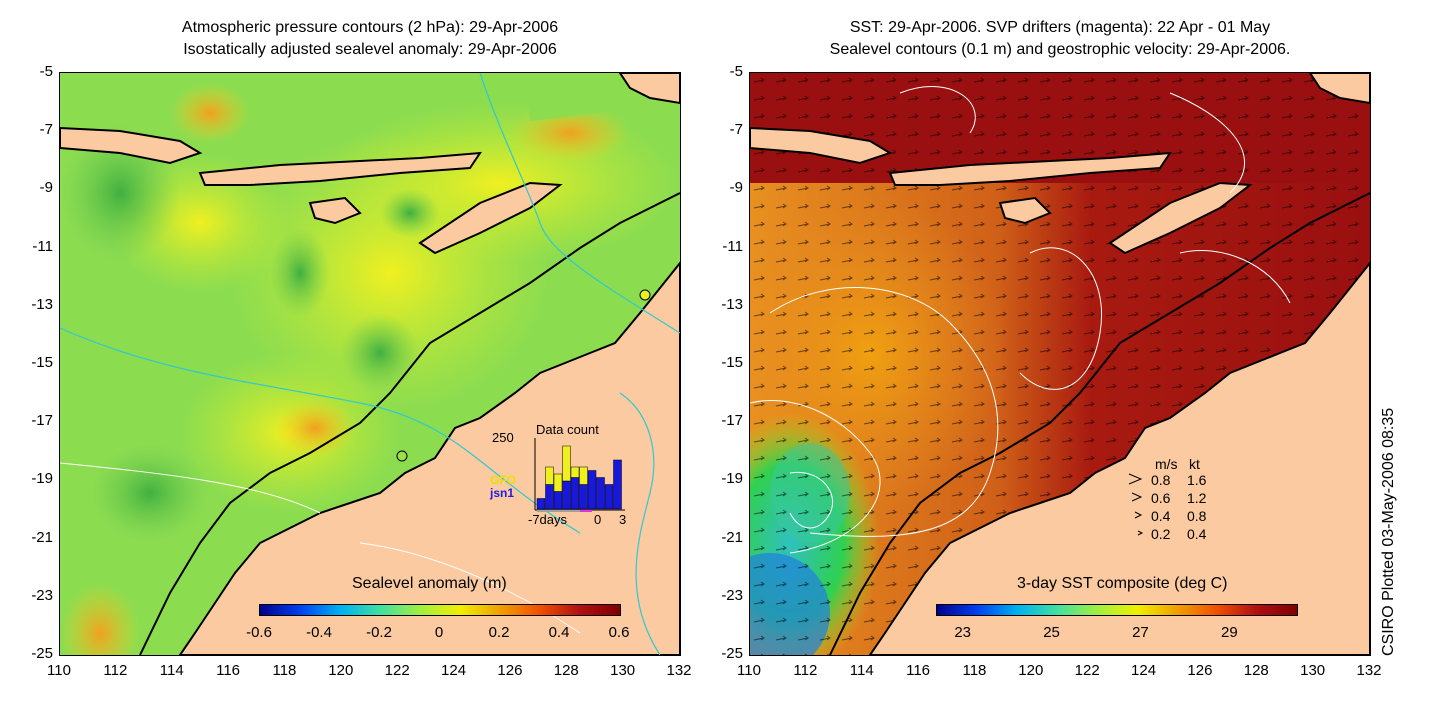 The image size is (1440, 720). What do you see at coordinates (259, 632) in the screenshot?
I see `sla-colorbar-tick: -0.6` at bounding box center [259, 632].